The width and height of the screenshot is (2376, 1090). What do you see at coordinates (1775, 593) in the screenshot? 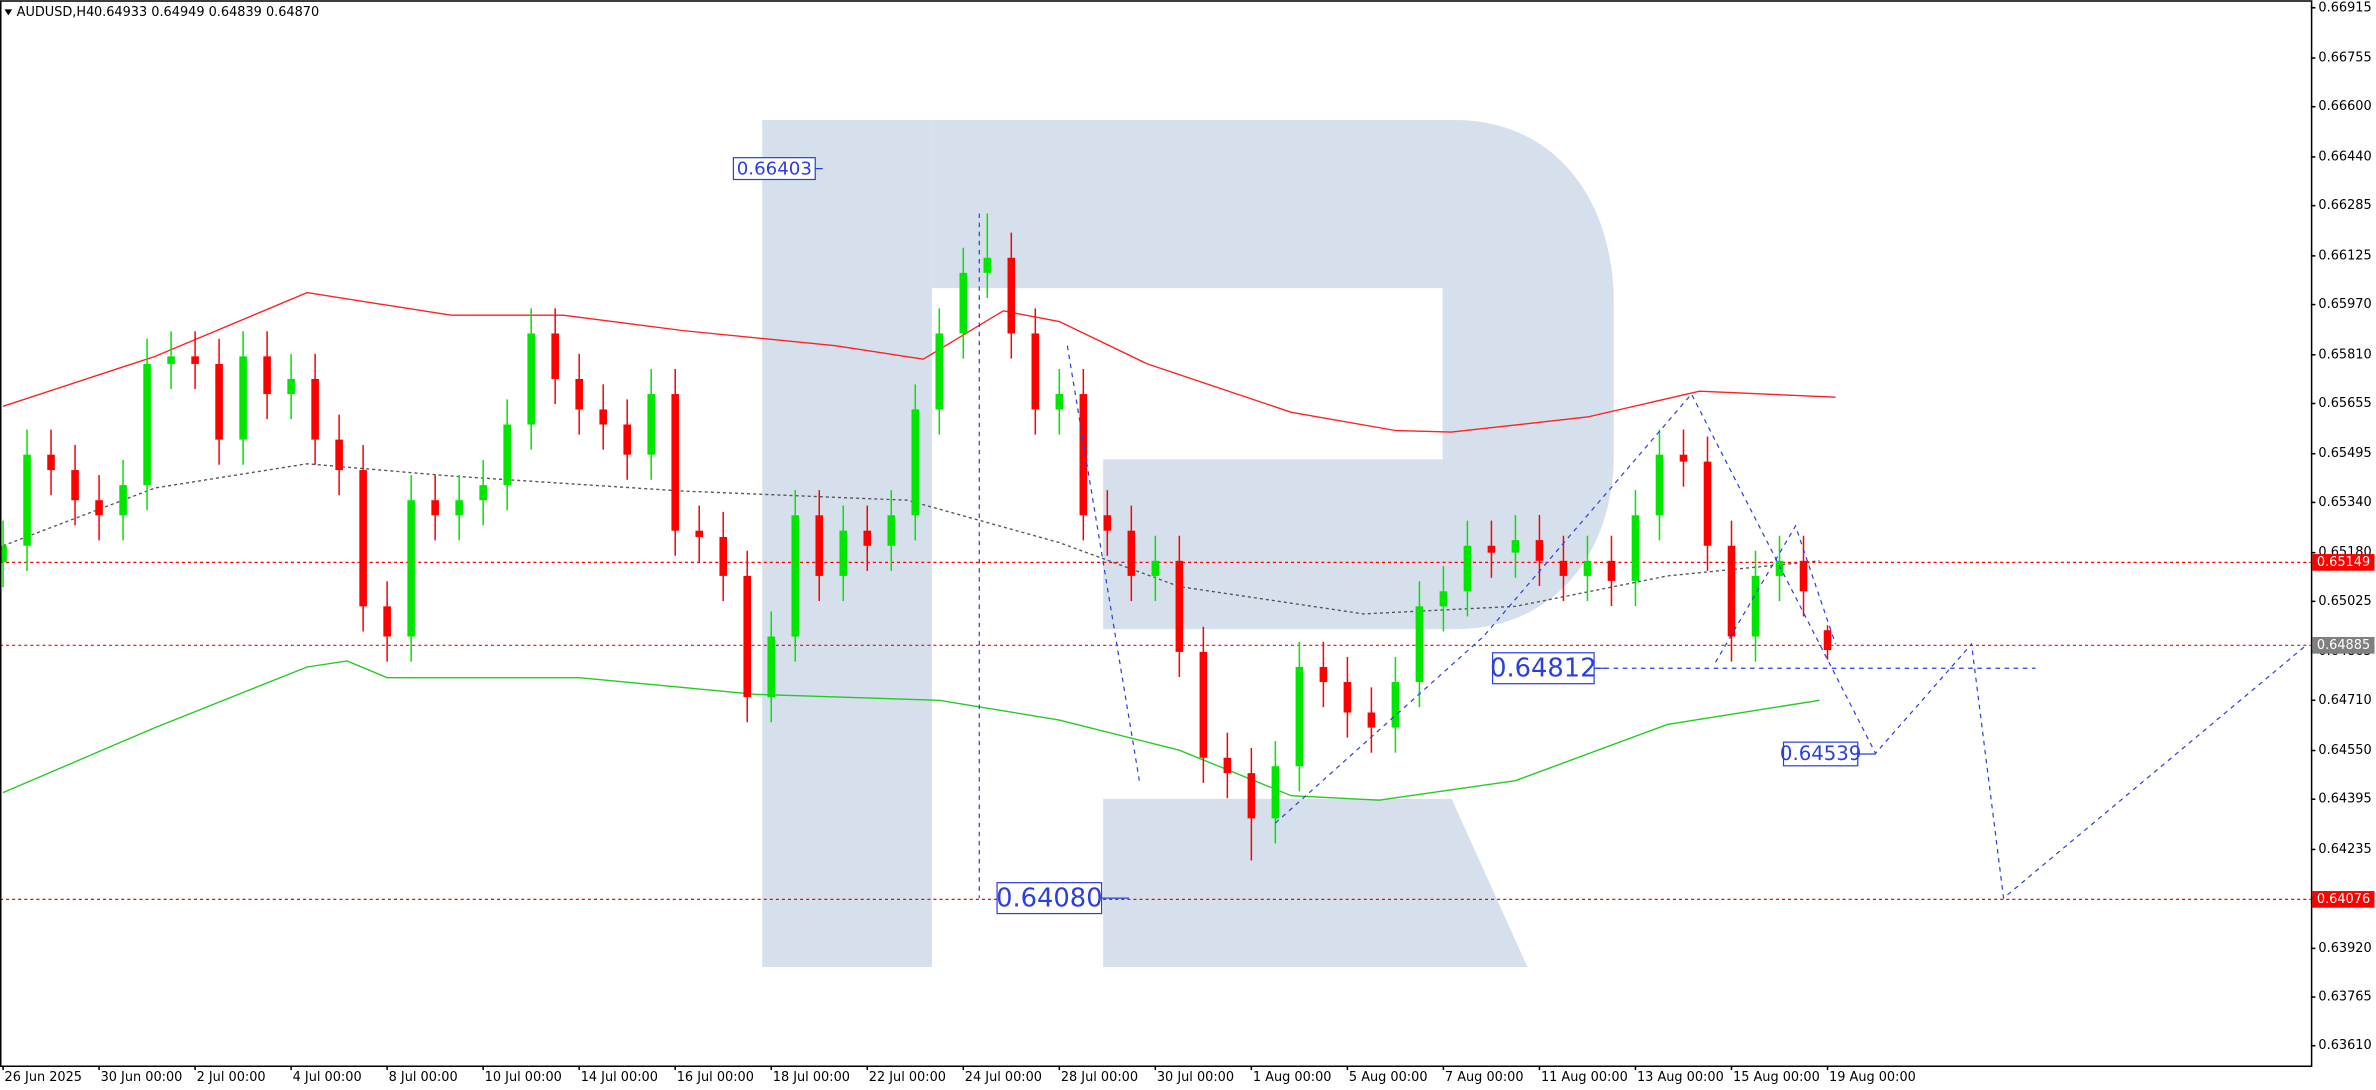
I see `projection-line` at bounding box center [1775, 593].